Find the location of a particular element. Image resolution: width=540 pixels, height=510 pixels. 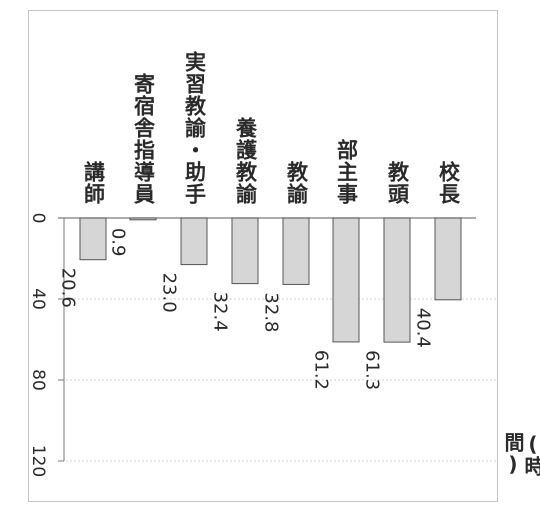

category-label: 校長 is located at coordinates (448, 183).